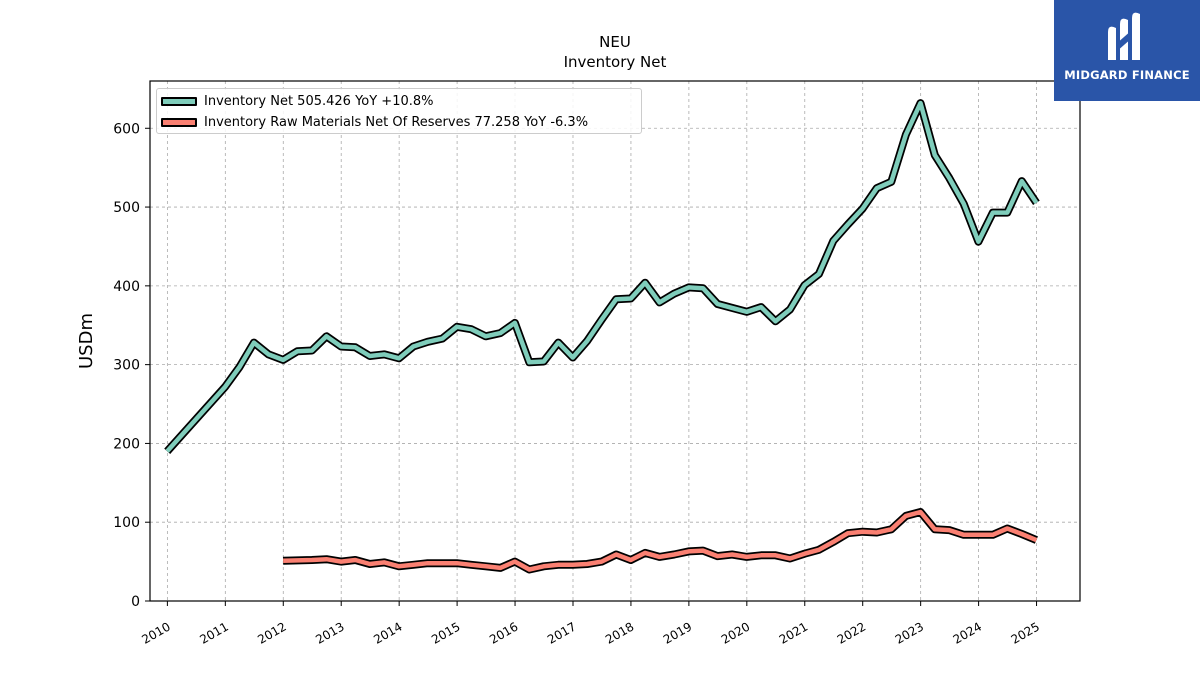  What do you see at coordinates (615, 42) in the screenshot?
I see `chart-title: NEU` at bounding box center [615, 42].